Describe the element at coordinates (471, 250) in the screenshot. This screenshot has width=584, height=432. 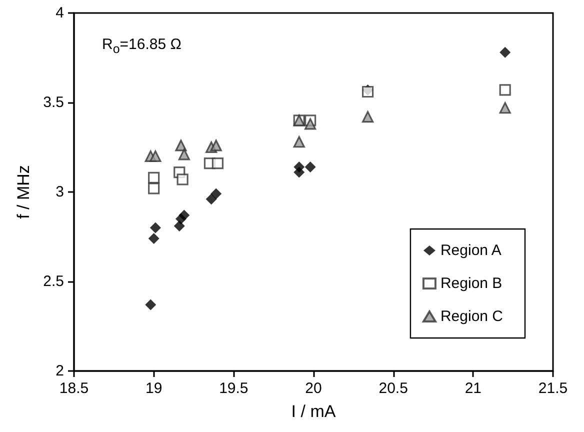
I see `legend-label: Region A` at that location.